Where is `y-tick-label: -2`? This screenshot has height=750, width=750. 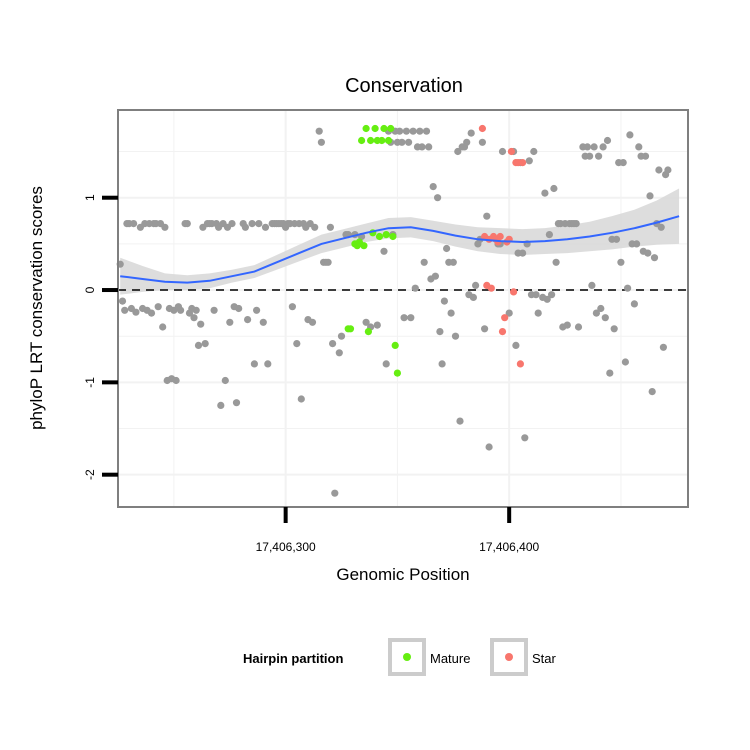
y-tick-label: -2 is located at coordinates (90, 474).